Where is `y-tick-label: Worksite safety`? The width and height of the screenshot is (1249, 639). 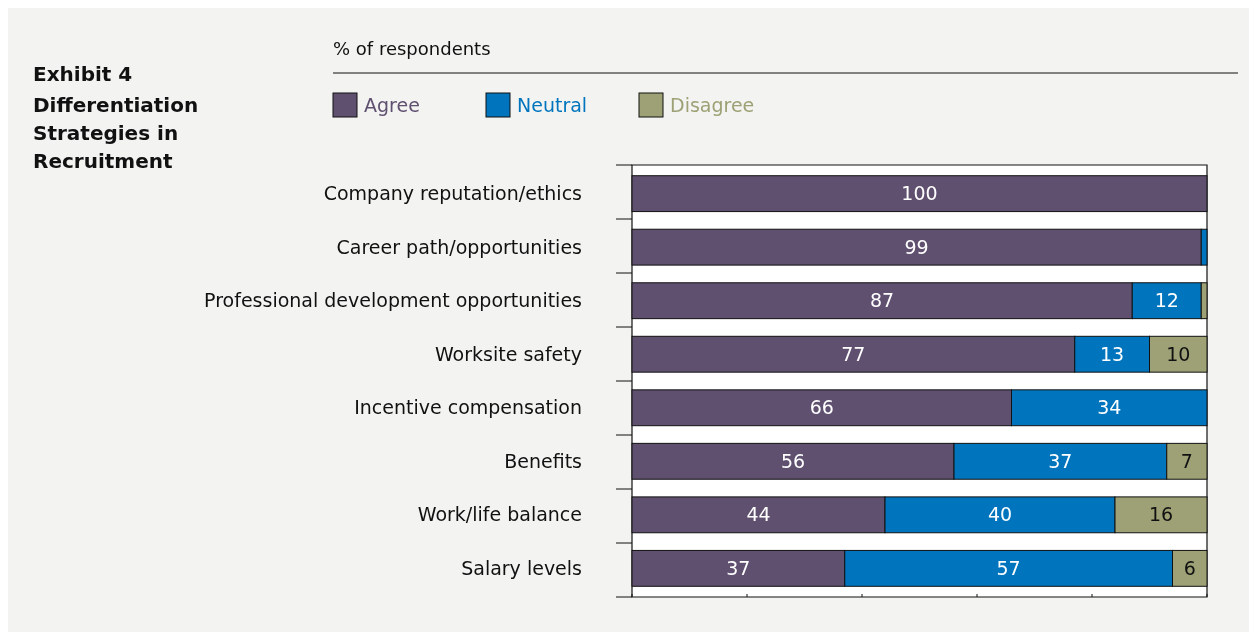 y-tick-label: Worksite safety is located at coordinates (508, 353).